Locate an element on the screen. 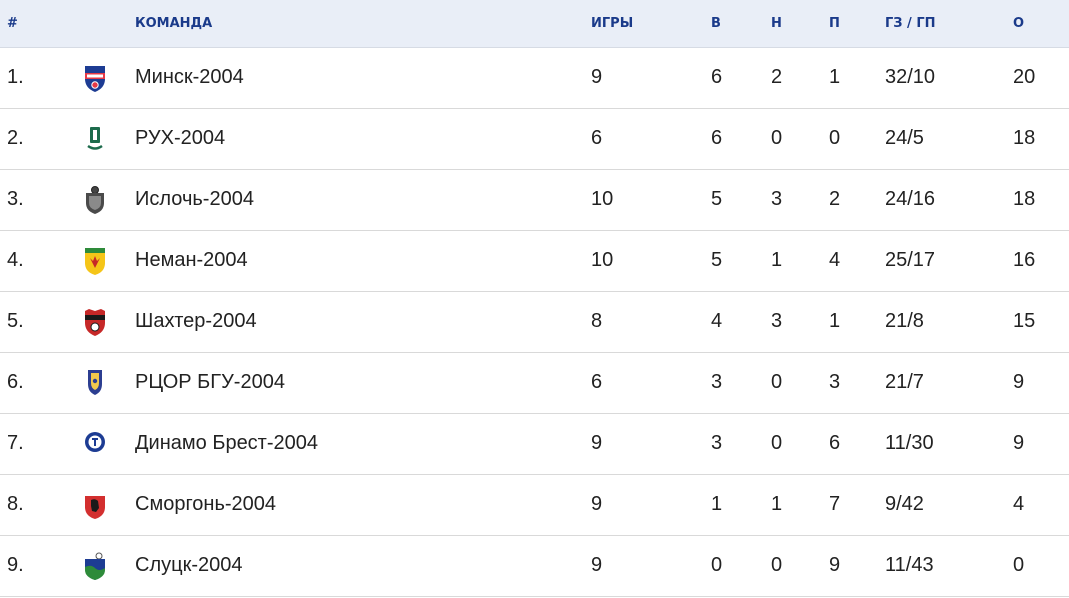  goals-cell: 11/30 is located at coordinates (949, 444).